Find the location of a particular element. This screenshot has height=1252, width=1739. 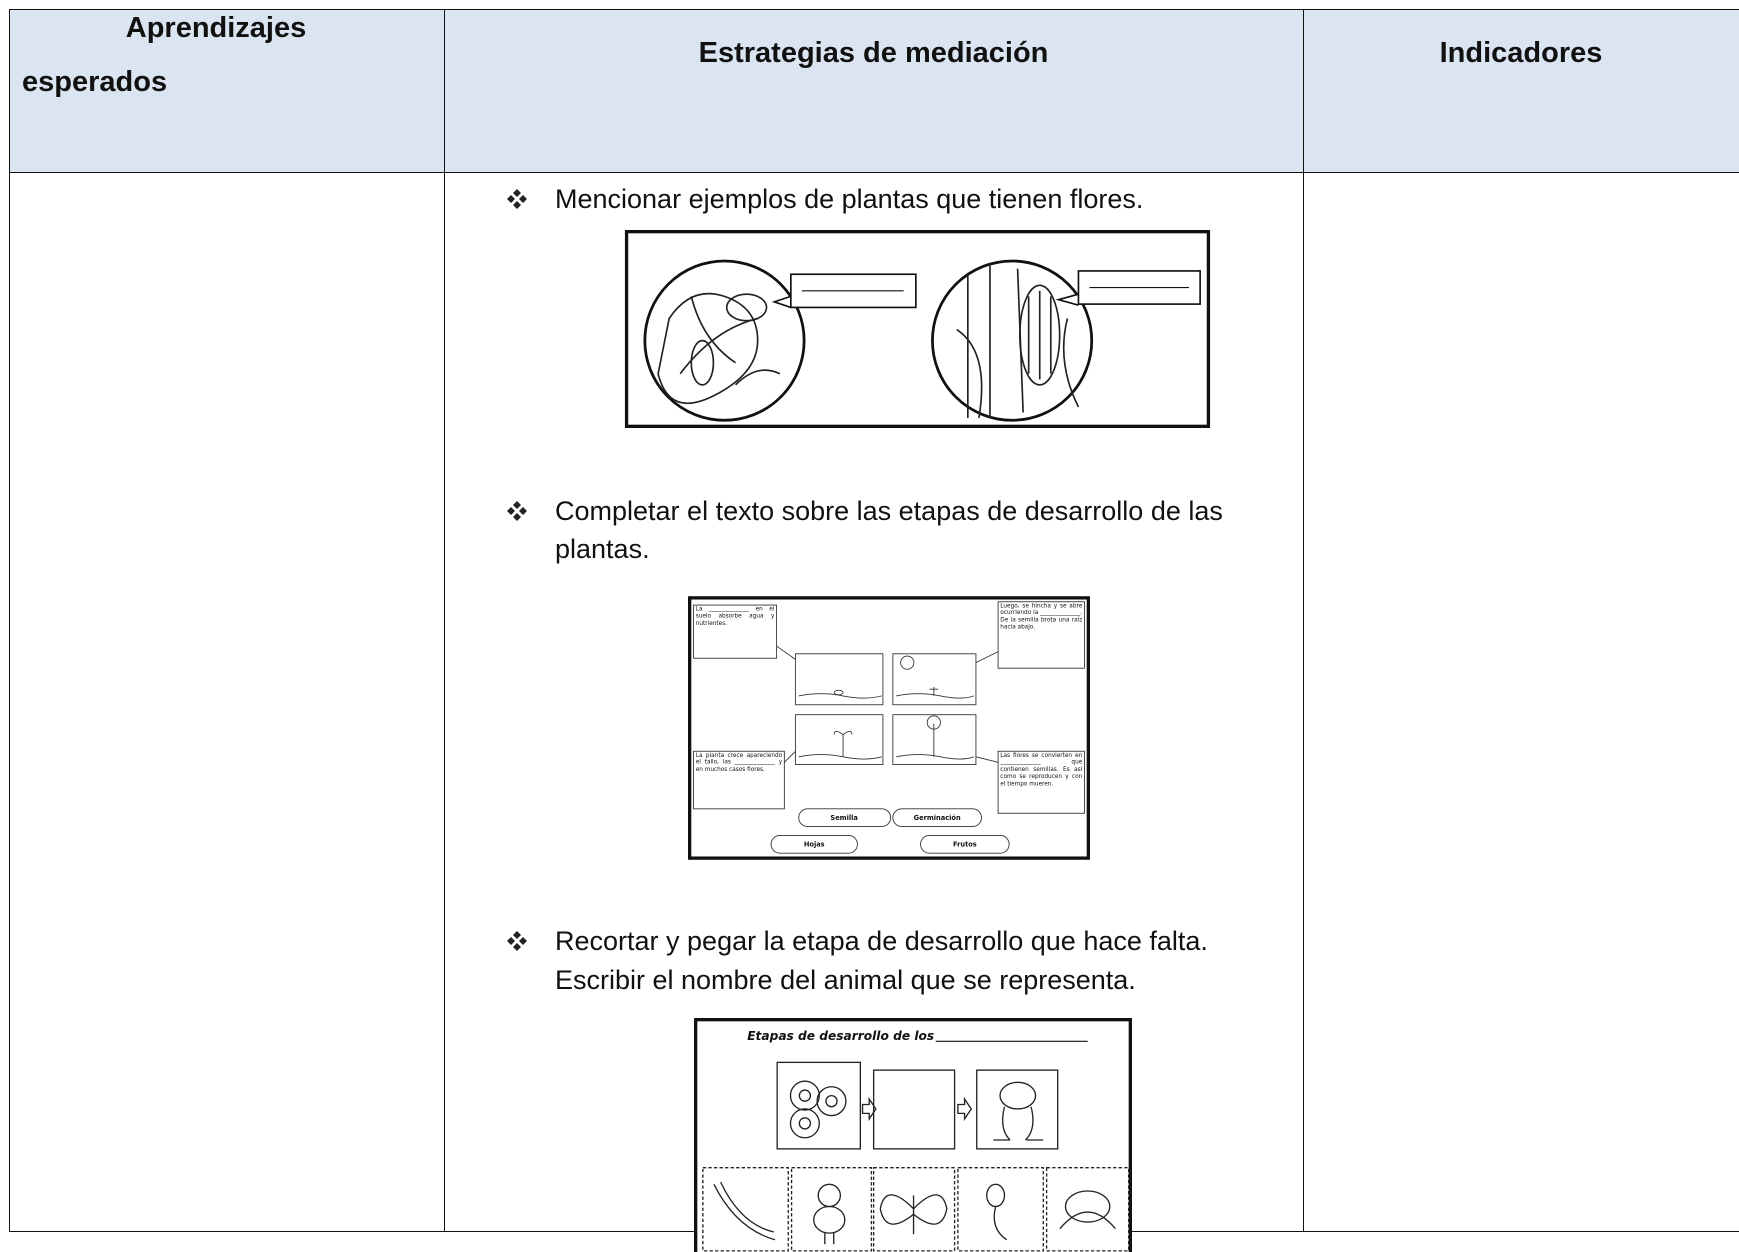

header-learning: esperados is located at coordinates (95, 82).